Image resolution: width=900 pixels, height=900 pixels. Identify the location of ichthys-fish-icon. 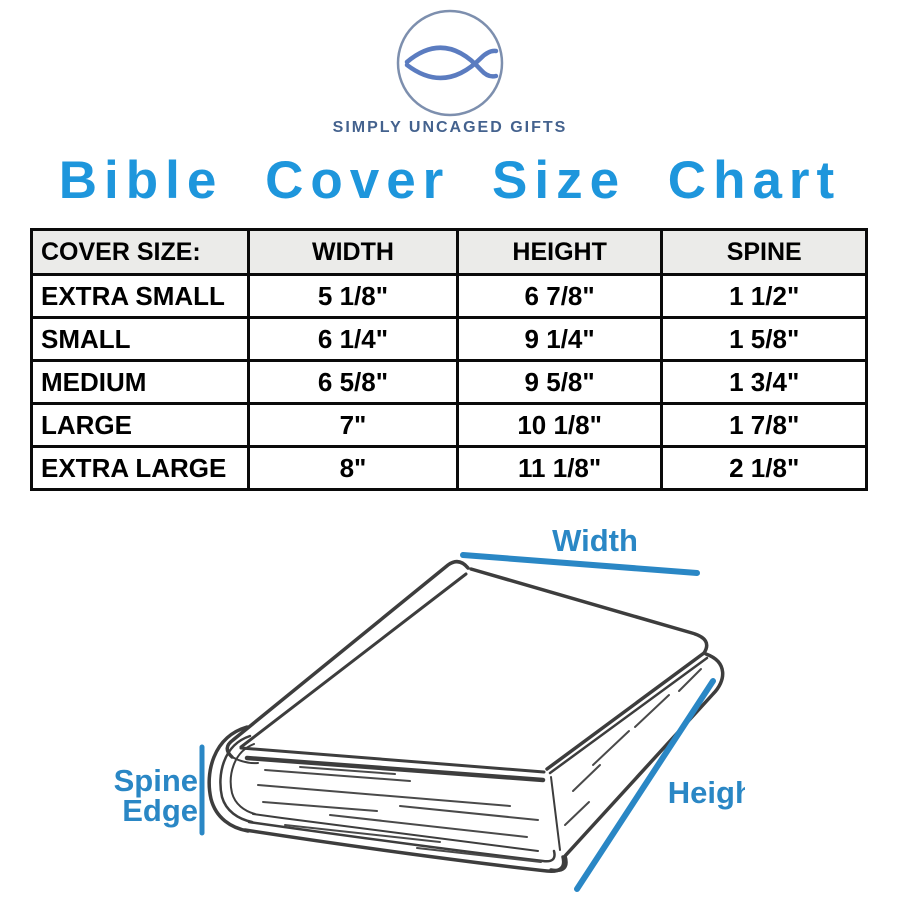
(450, 63).